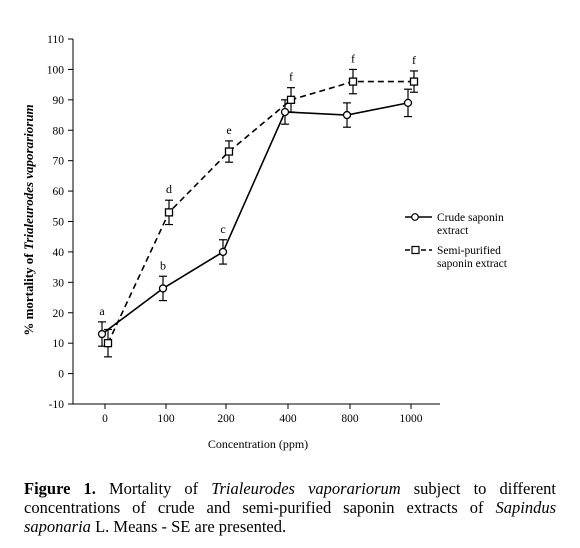 The width and height of the screenshot is (580, 548). I want to click on y-tick-label: 0, so click(61, 375).